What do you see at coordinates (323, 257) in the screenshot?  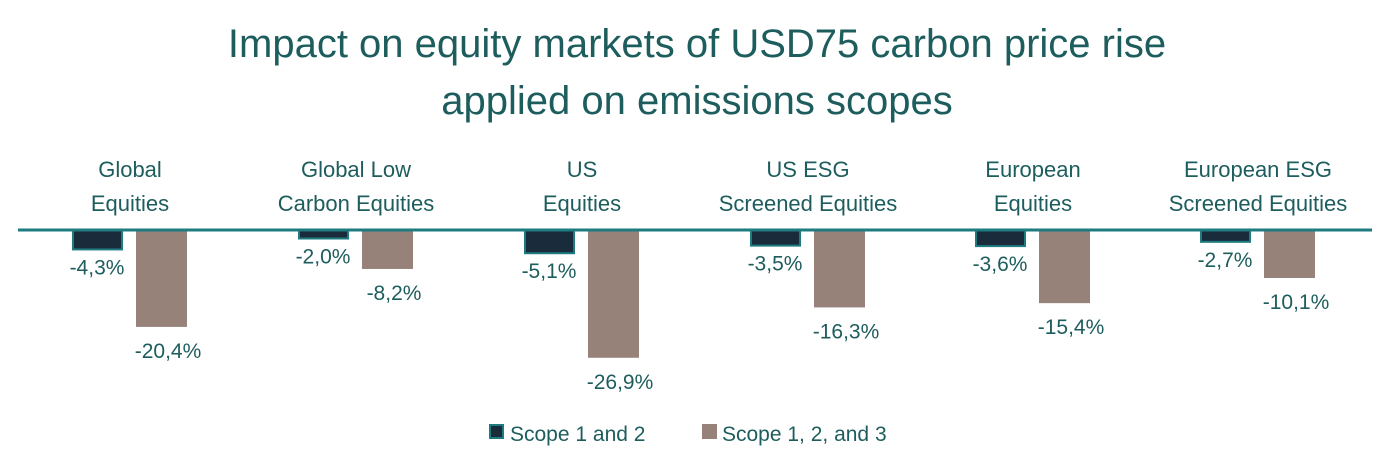 I see `data-label: -2,0%` at bounding box center [323, 257].